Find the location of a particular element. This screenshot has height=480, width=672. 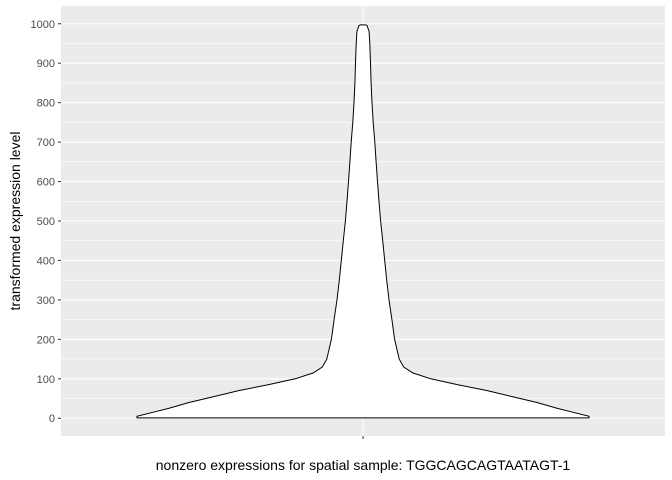

y-tick-label: 600 is located at coordinates (46, 183).